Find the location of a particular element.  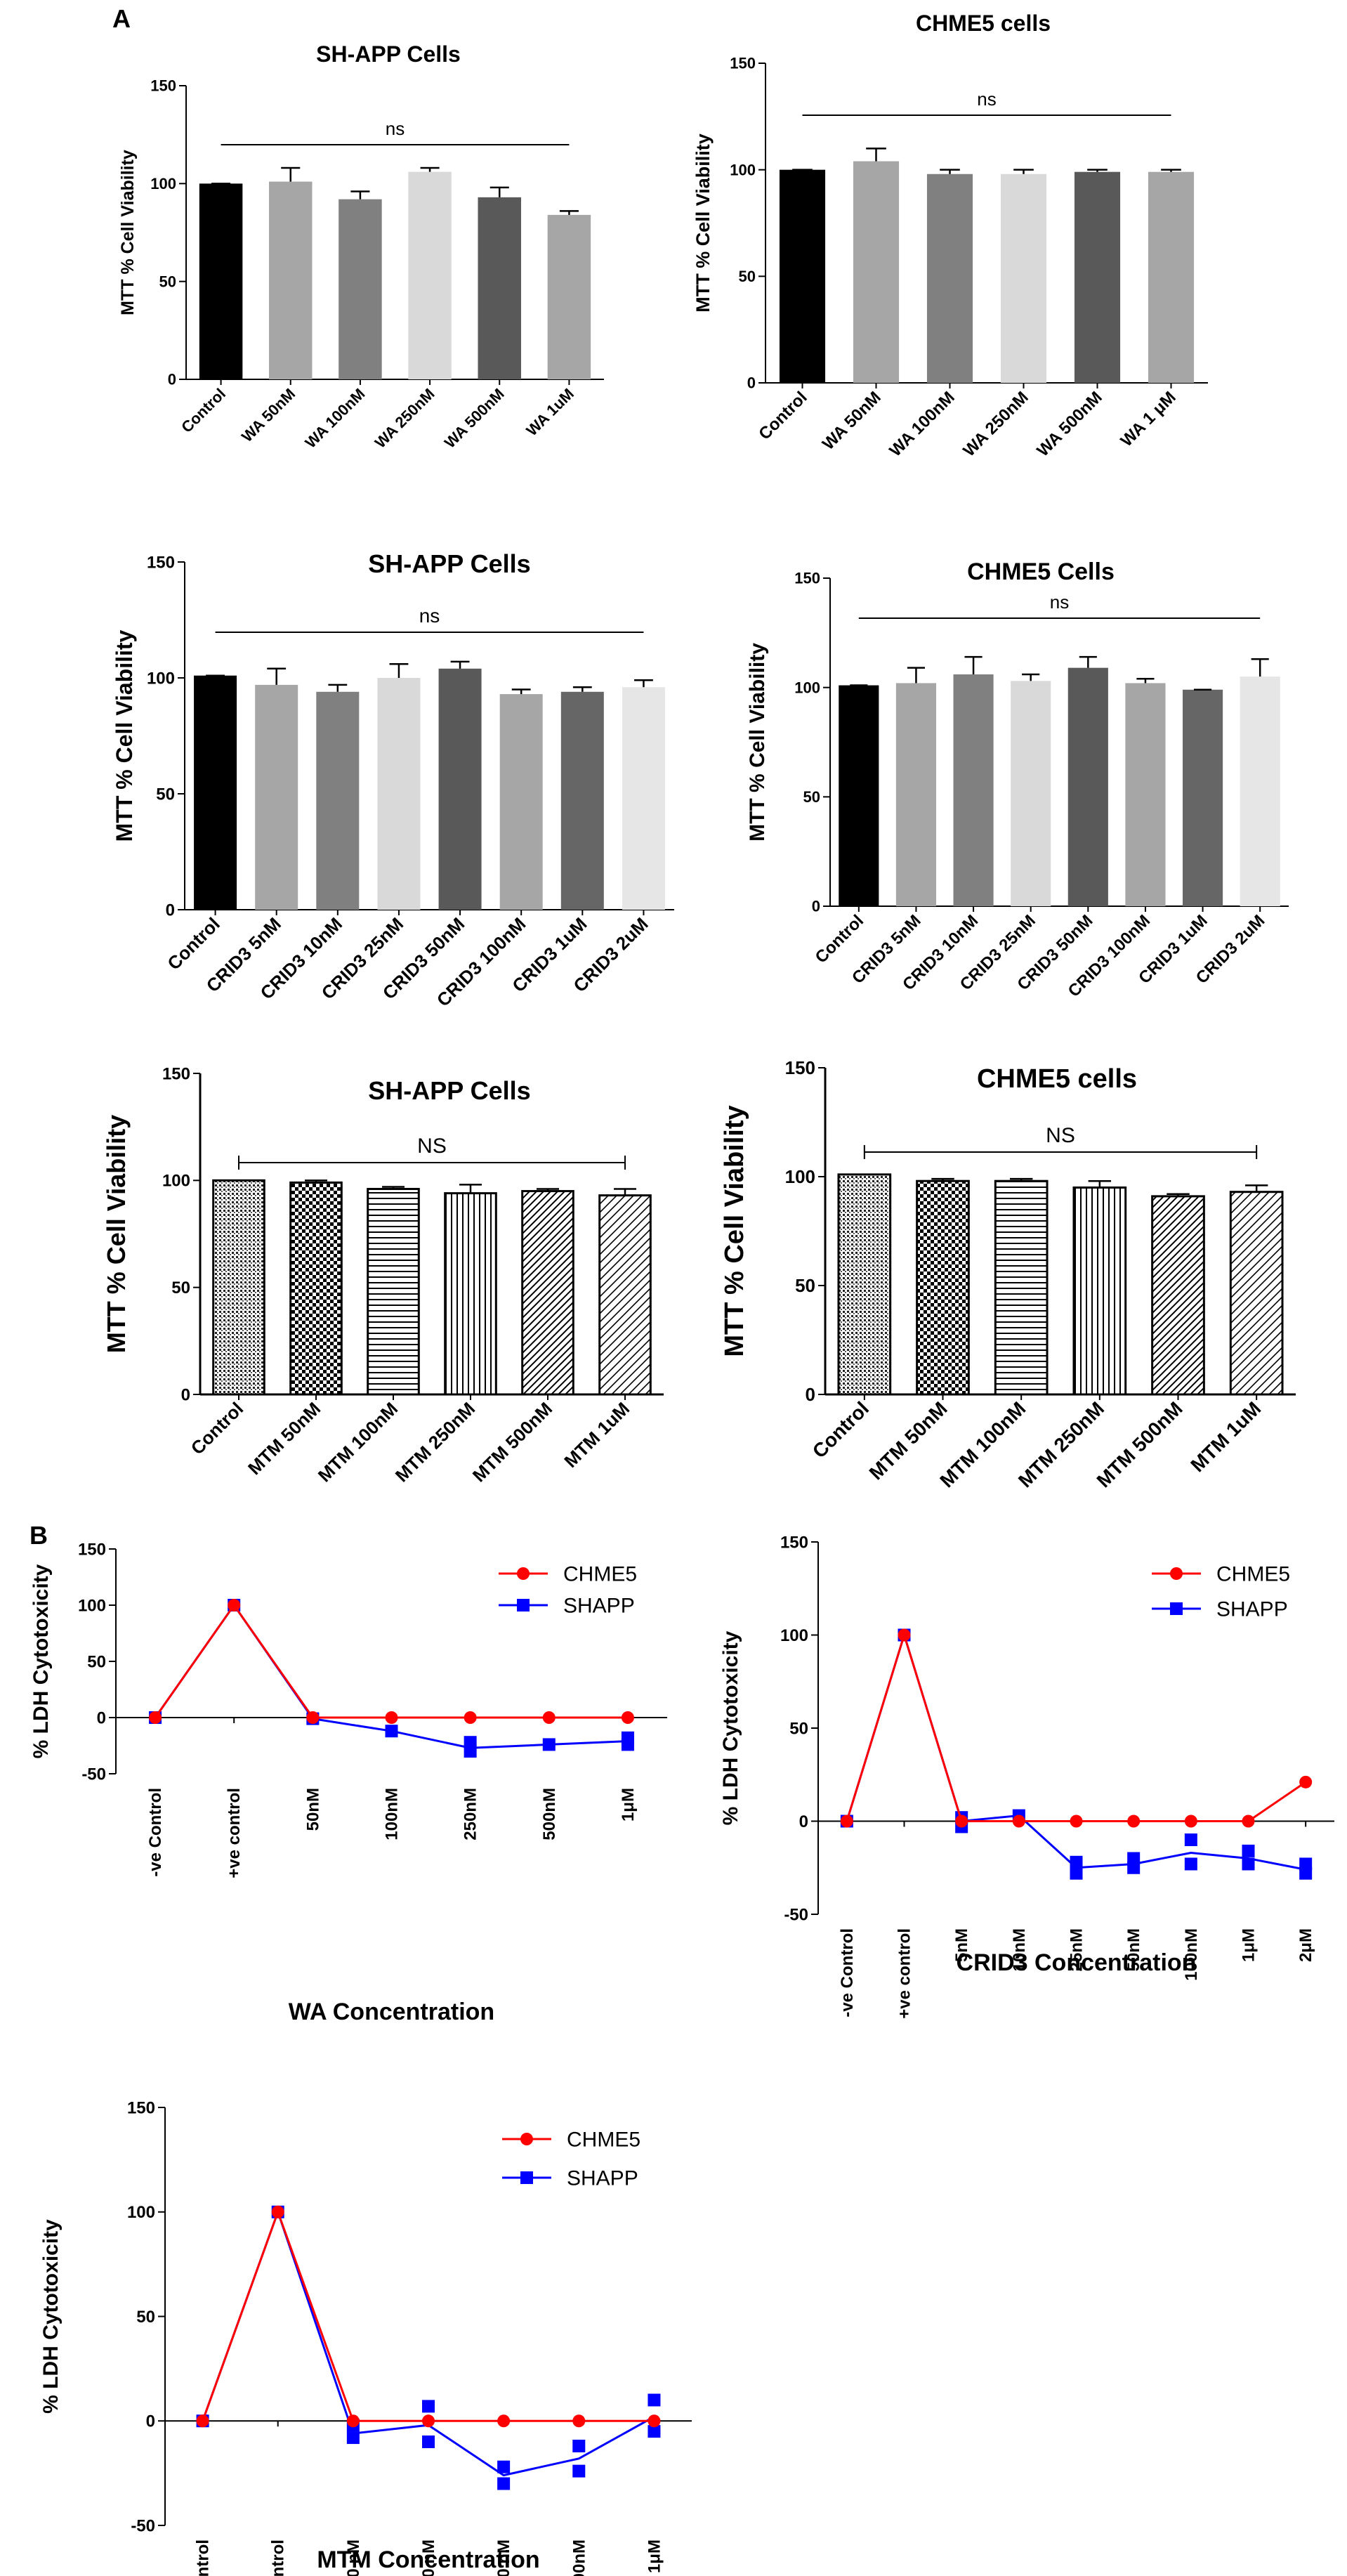

x-tick-label: -ve Control is located at coordinates (155, 1833).